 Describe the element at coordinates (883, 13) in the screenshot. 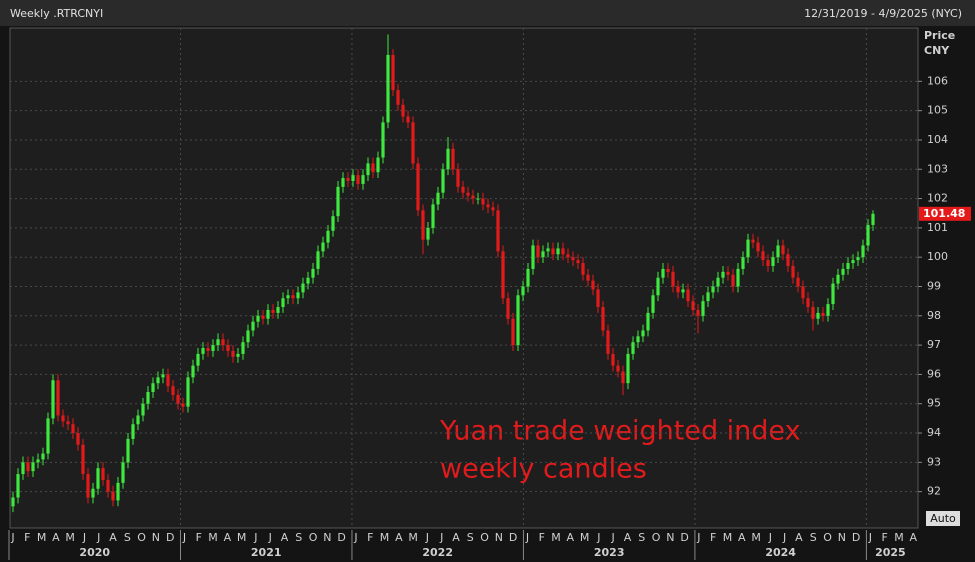

I see `date-range: 12/31/2019 - 4/9/2025 (NYC)` at that location.